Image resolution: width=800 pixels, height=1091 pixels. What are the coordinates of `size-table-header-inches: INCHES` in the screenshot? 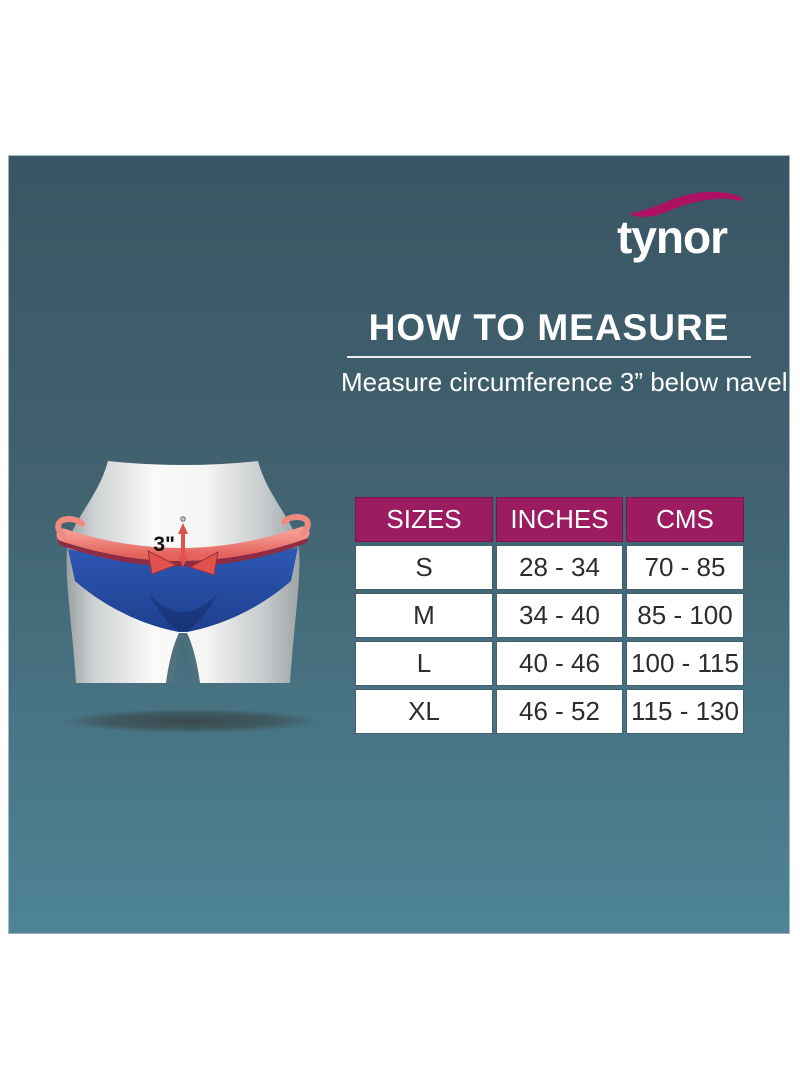 It's located at (559, 519).